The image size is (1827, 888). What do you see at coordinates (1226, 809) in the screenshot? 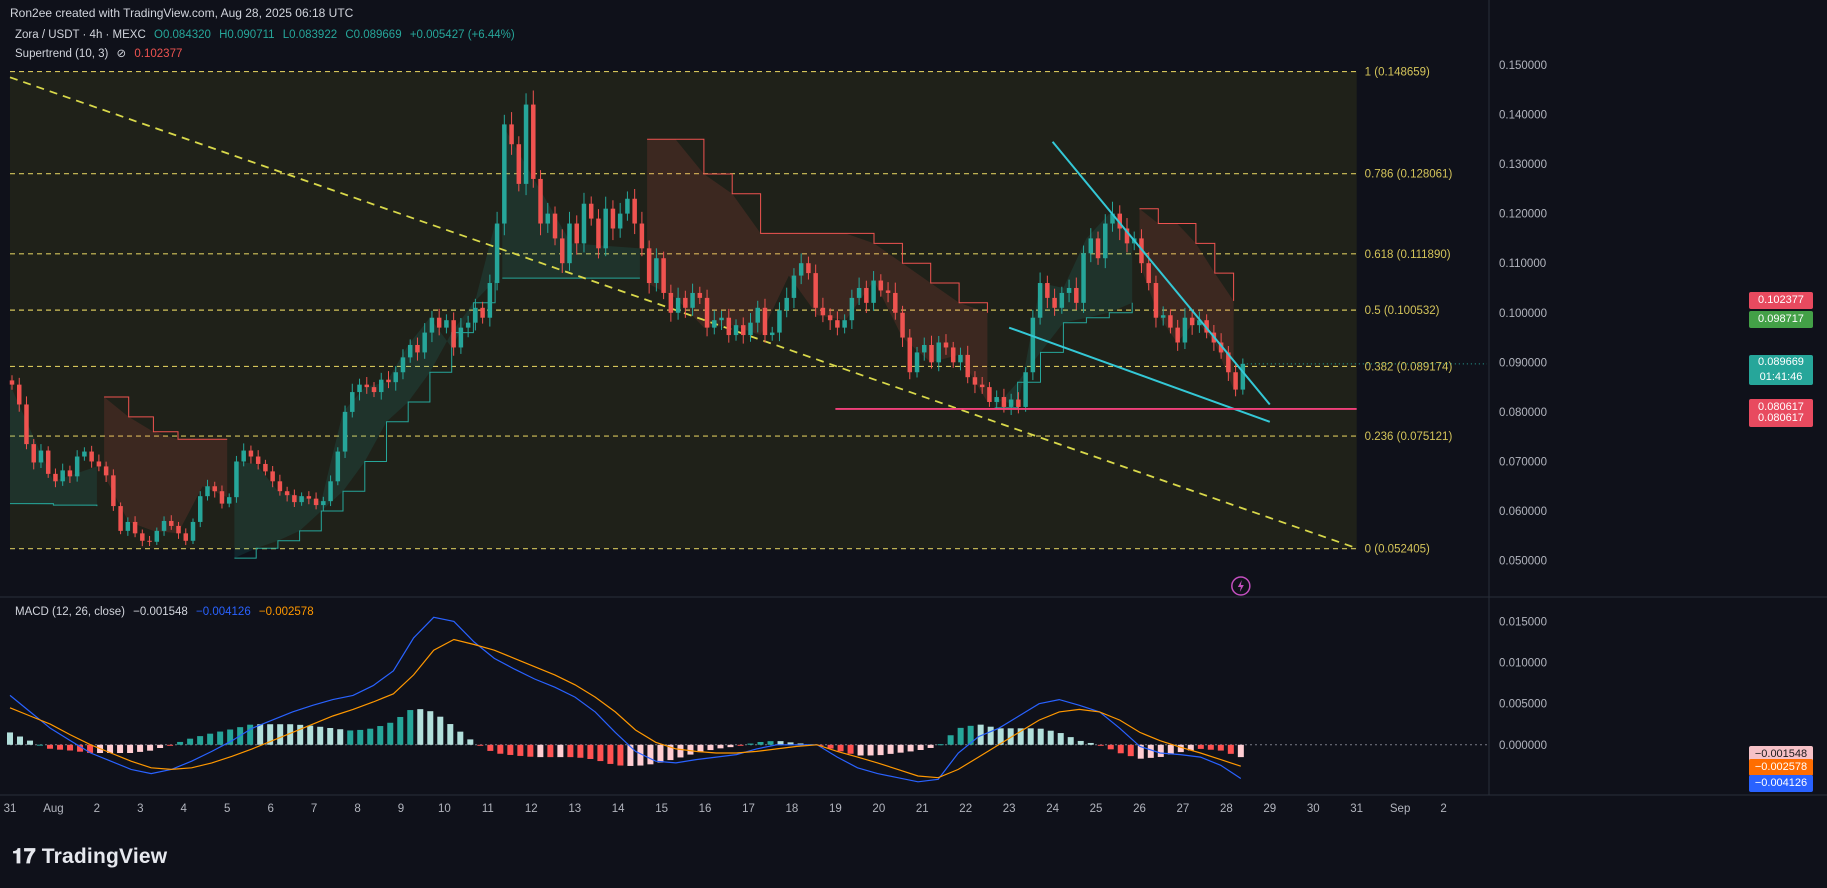
I see `time-tick-label: 28` at bounding box center [1226, 809].